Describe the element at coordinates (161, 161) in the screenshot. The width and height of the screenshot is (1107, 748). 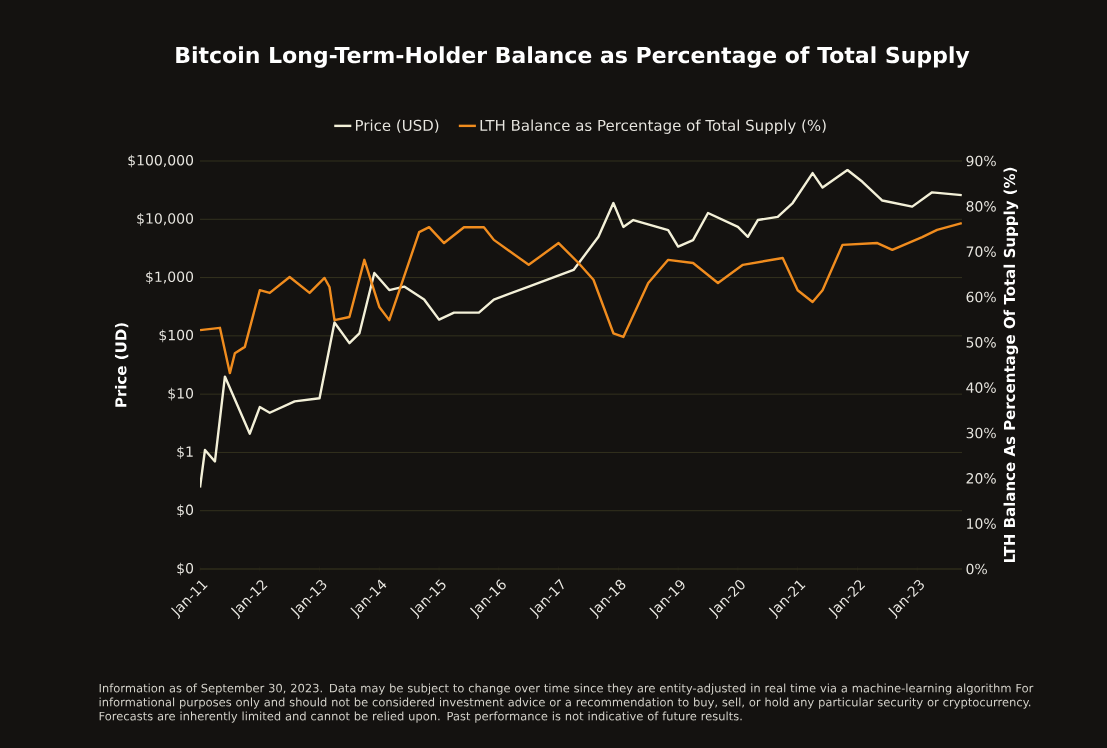
I see `y-tick-label: $100,000` at that location.